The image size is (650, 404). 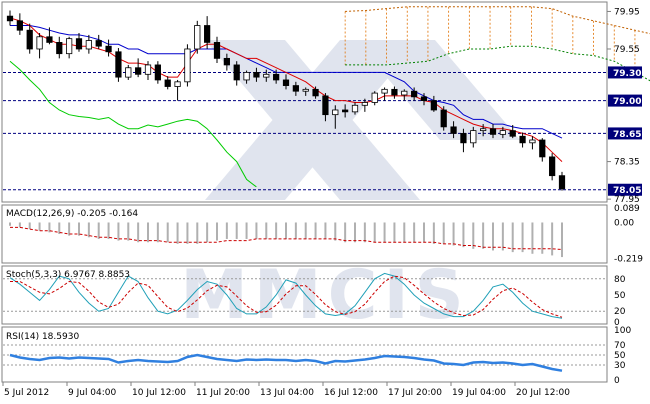 What do you see at coordinates (627, 200) in the screenshot?
I see `price-tick-label: 77.95` at bounding box center [627, 200].